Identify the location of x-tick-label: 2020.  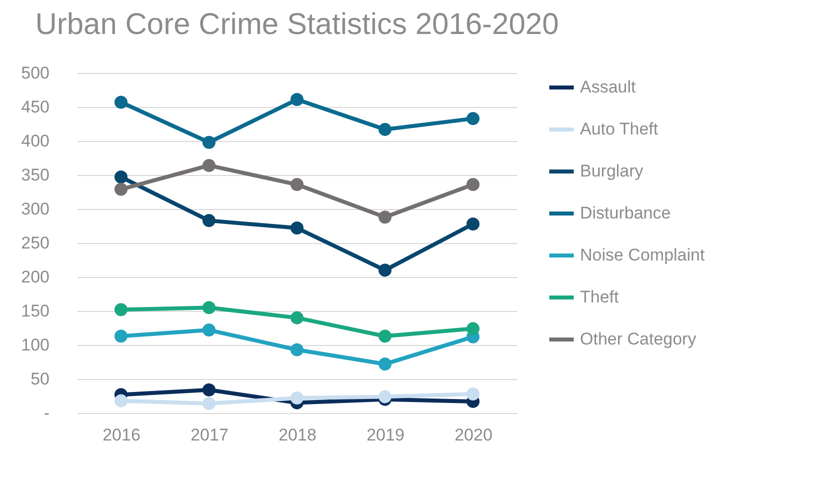
(473, 435).